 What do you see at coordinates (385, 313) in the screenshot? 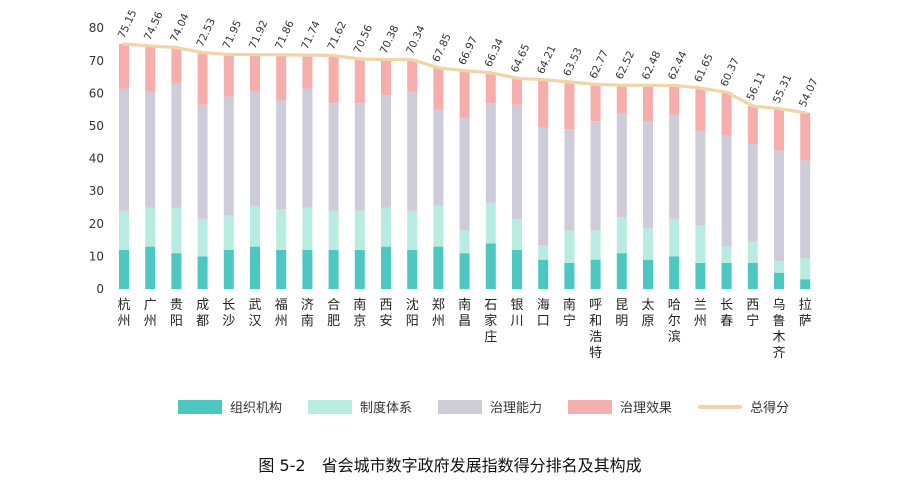
I see `category-label: 西安` at bounding box center [385, 313].